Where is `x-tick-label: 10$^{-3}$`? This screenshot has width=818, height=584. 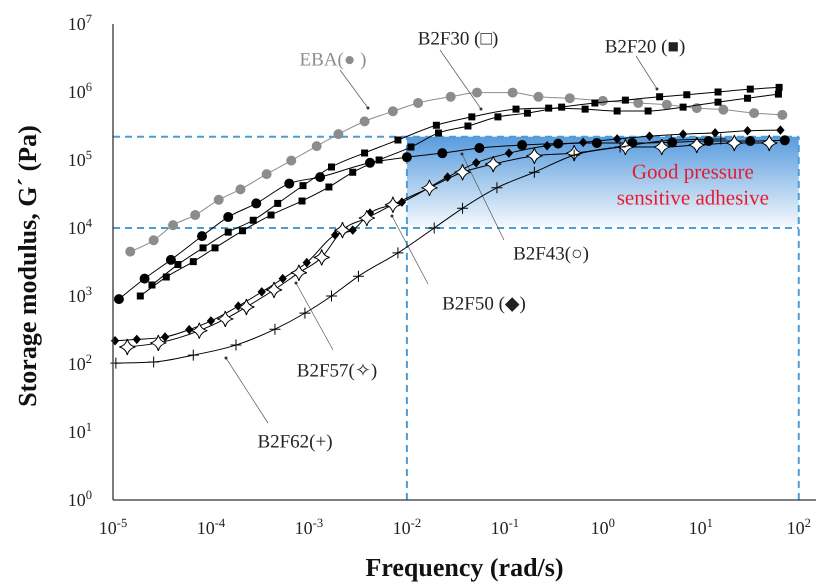
x-tick-label: 10$^{-3}$ is located at coordinates (309, 527).